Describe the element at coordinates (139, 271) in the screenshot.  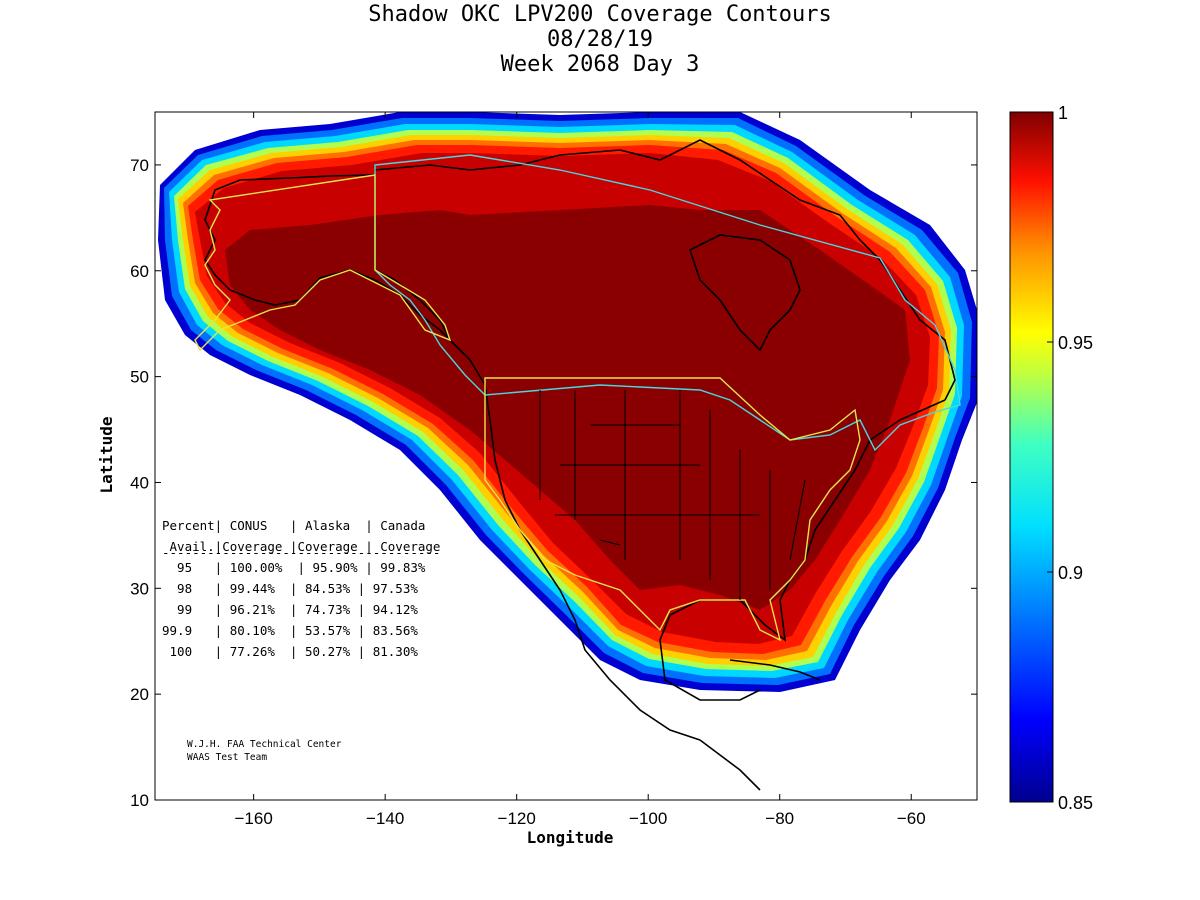
I see `y-tick-label: 60` at that location.